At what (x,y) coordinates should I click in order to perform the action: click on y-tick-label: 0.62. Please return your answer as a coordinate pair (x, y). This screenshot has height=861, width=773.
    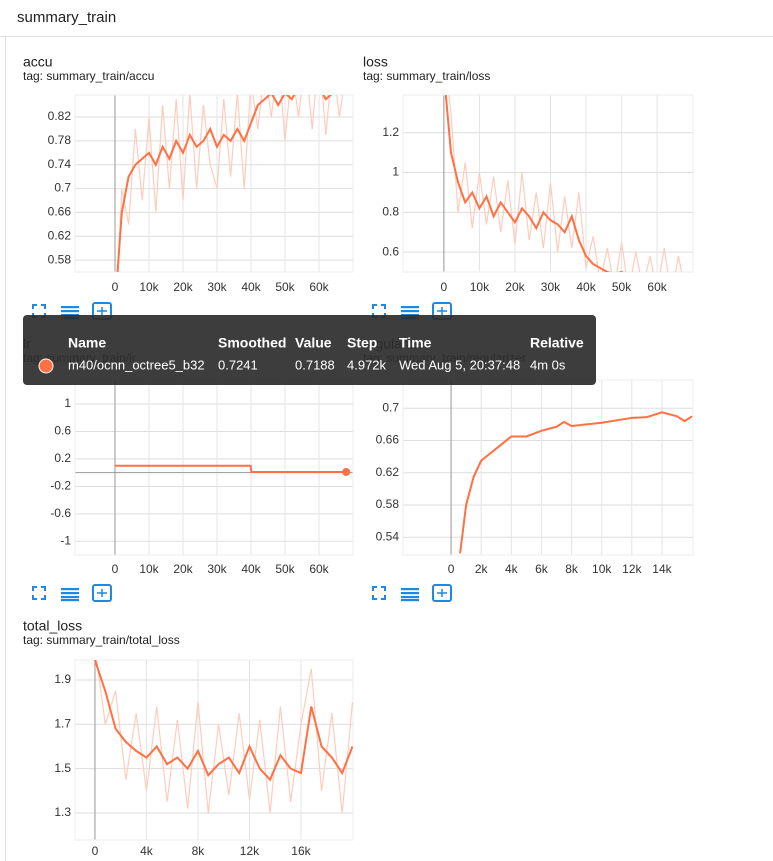
    Looking at the image, I should click on (60, 235).